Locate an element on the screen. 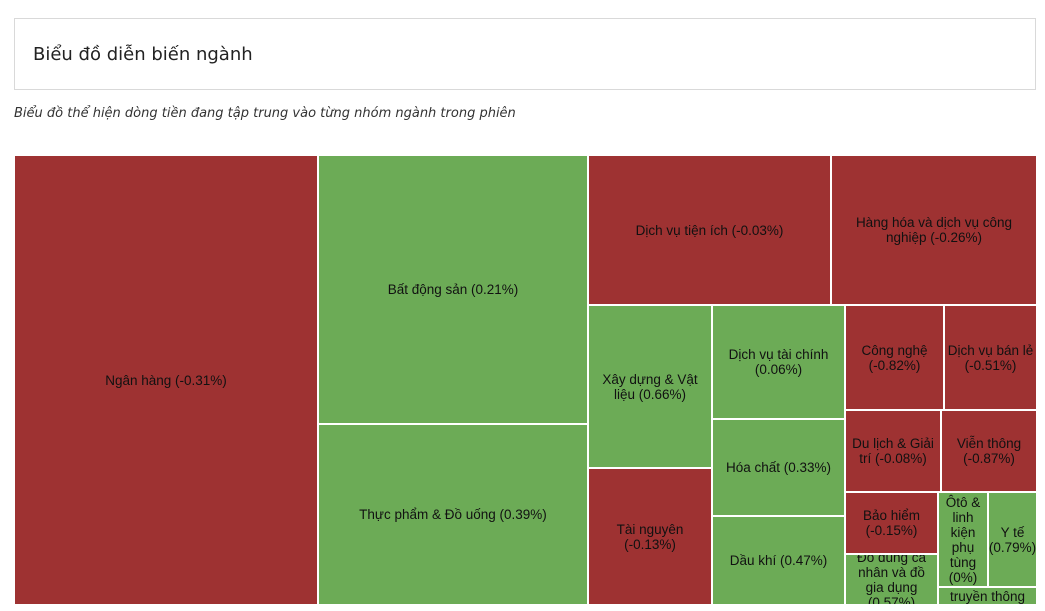  treemap-tile-label: Bảo hiểm (-0.15%) is located at coordinates (891, 523).